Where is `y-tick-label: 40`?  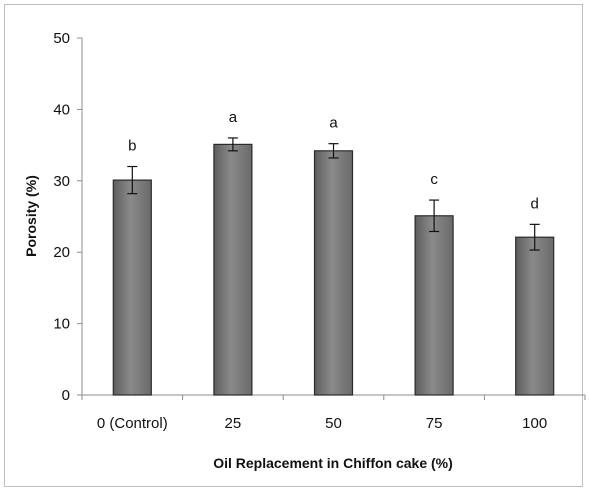
y-tick-label: 40 is located at coordinates (61, 109).